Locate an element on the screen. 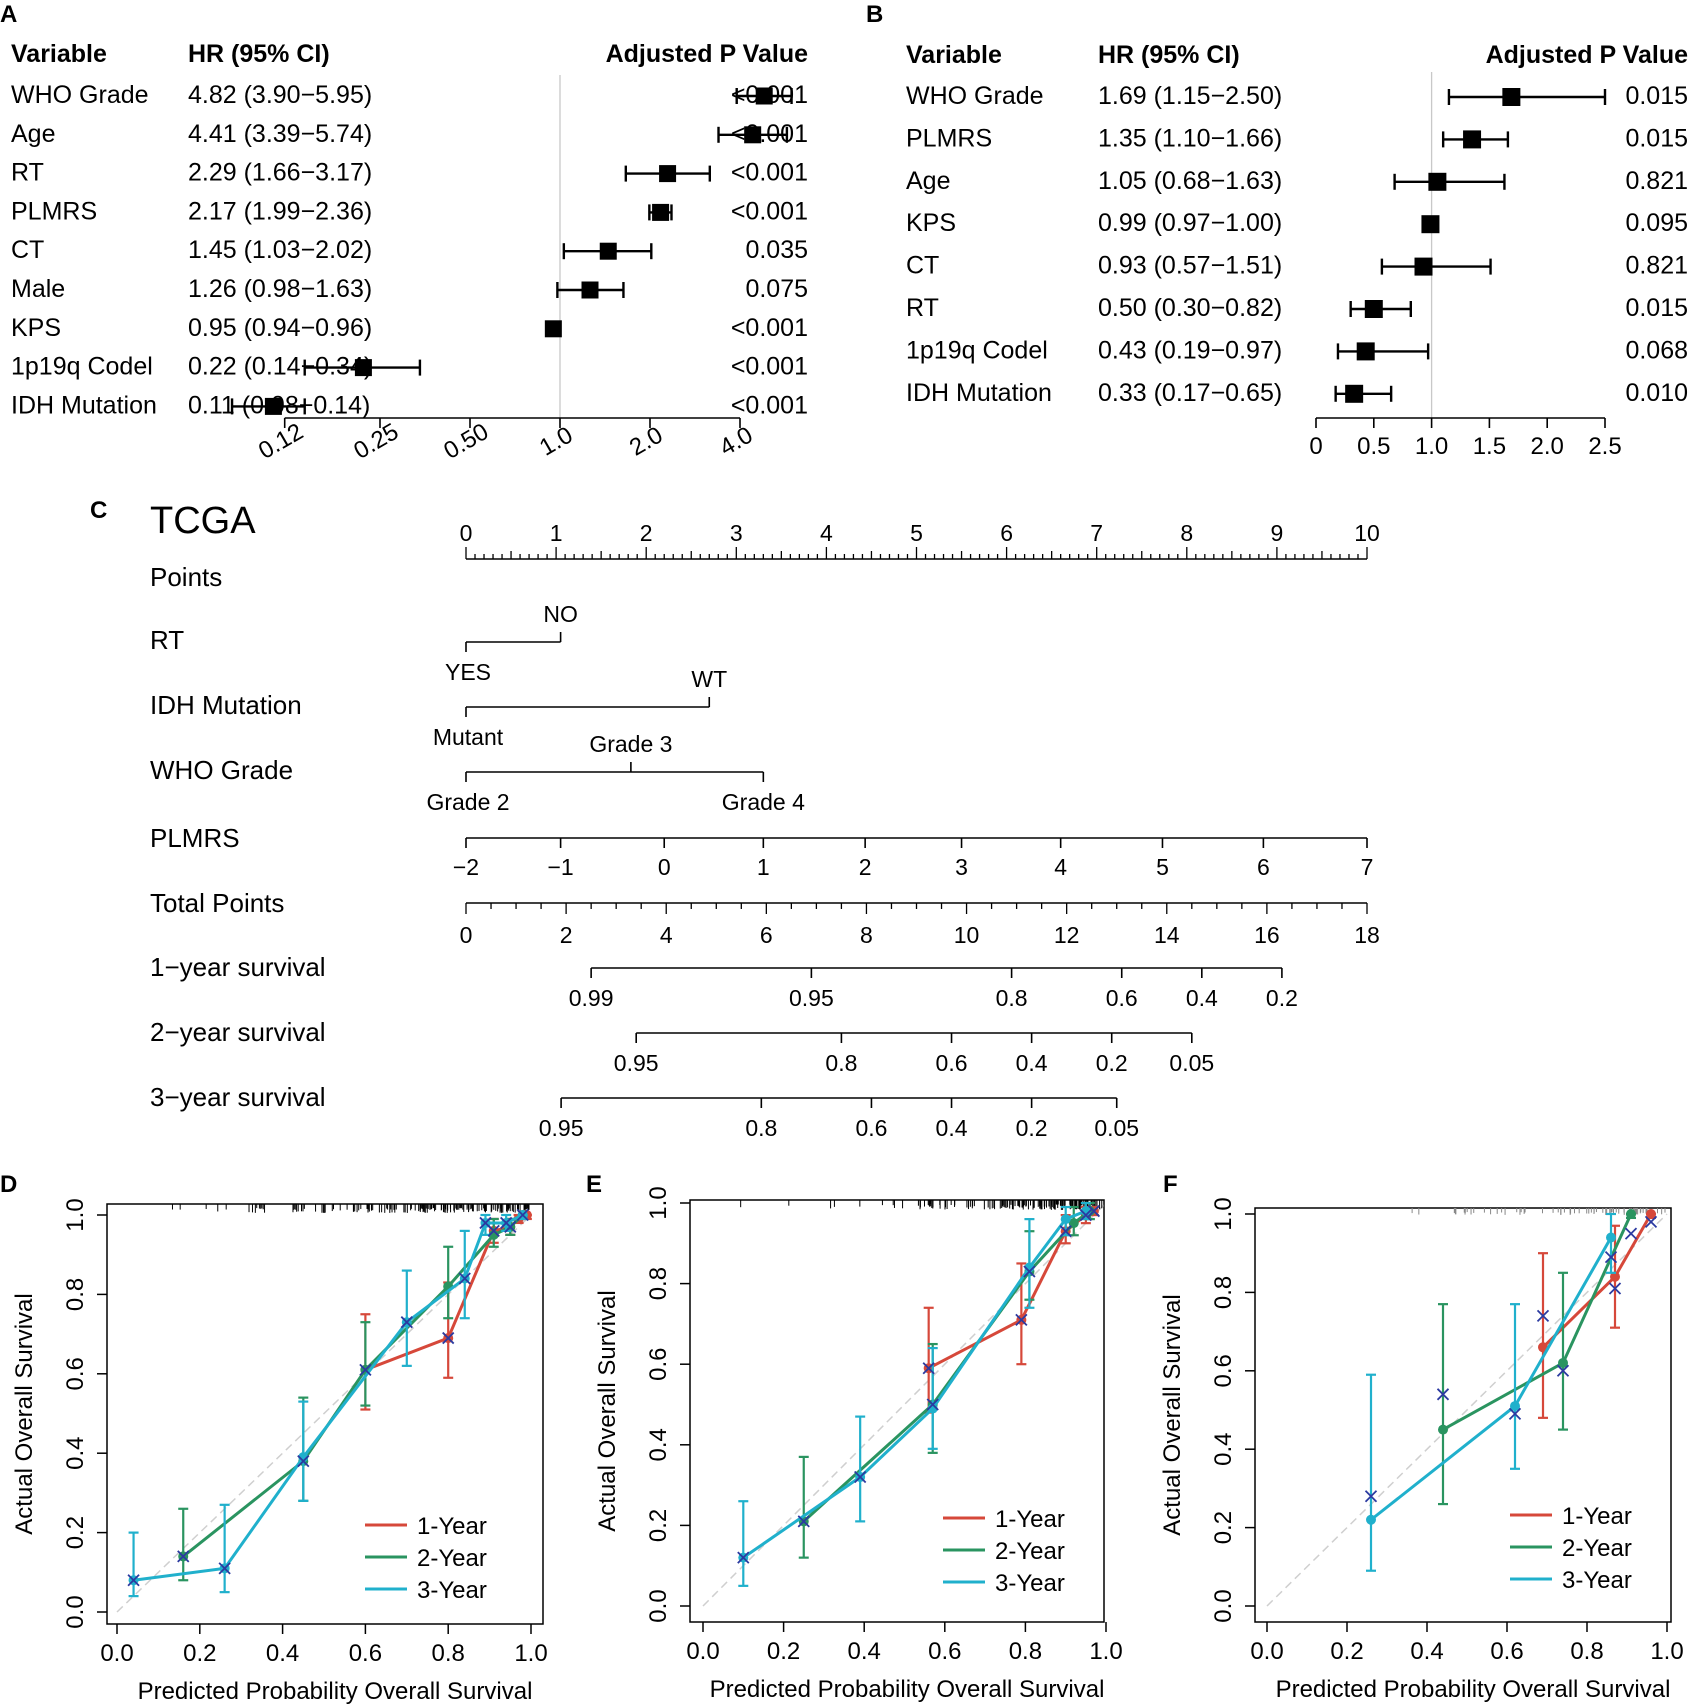 The width and height of the screenshot is (1689, 1705). level-label: Grade 2 is located at coordinates (467, 802).